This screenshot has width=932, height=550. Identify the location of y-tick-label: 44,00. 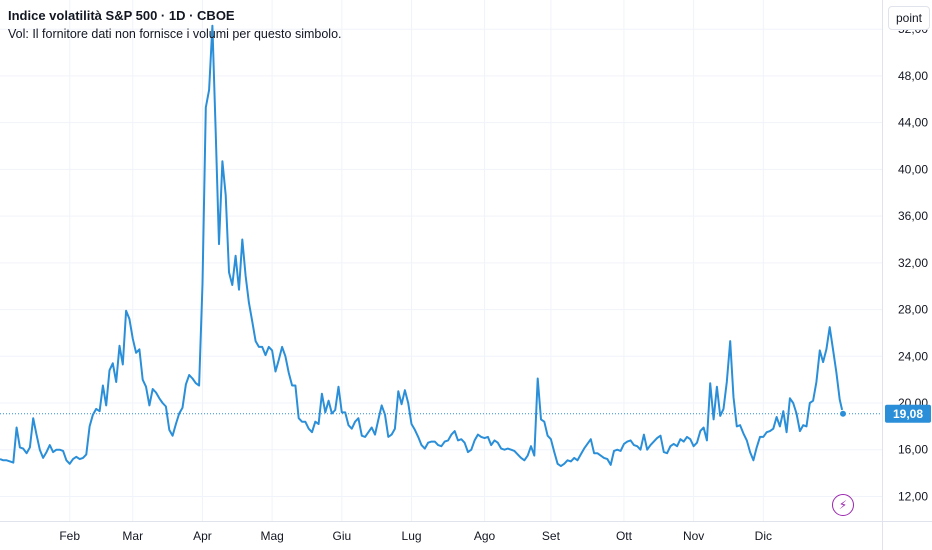
(913, 123).